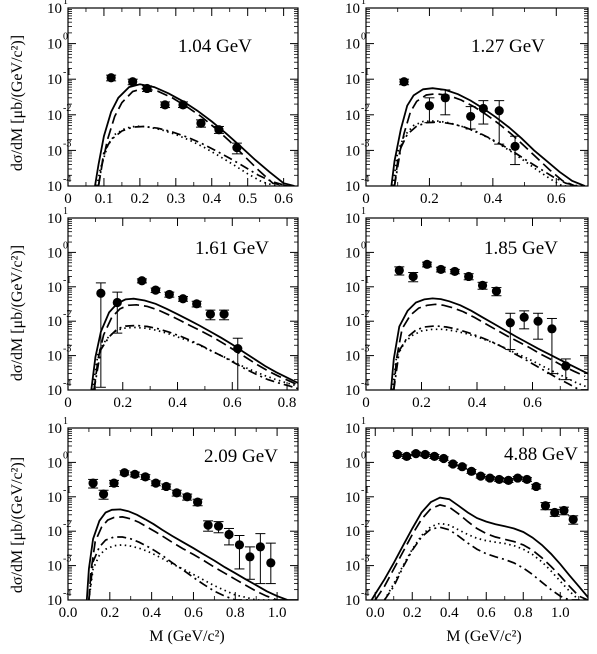 This screenshot has width=597, height=654. Describe the element at coordinates (17, 313) in the screenshot. I see `y-axis-title-middle: dσ/dM [μb/(GeV/c²)]` at that location.